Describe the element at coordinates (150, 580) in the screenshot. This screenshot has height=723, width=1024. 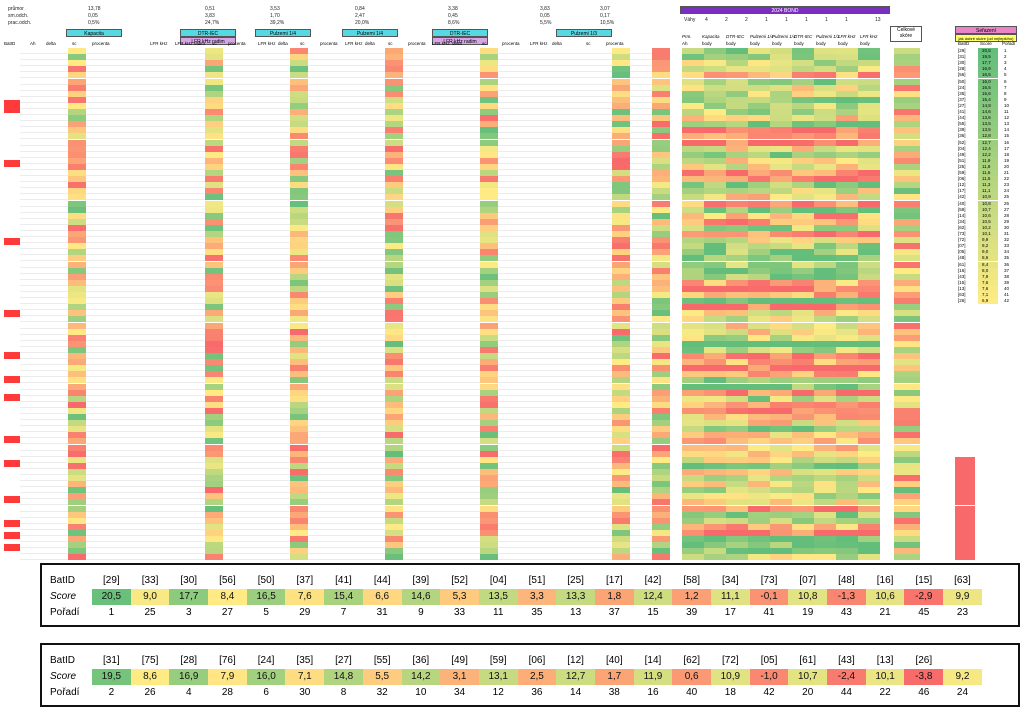
I see `batid-cell: [33]` at that location.